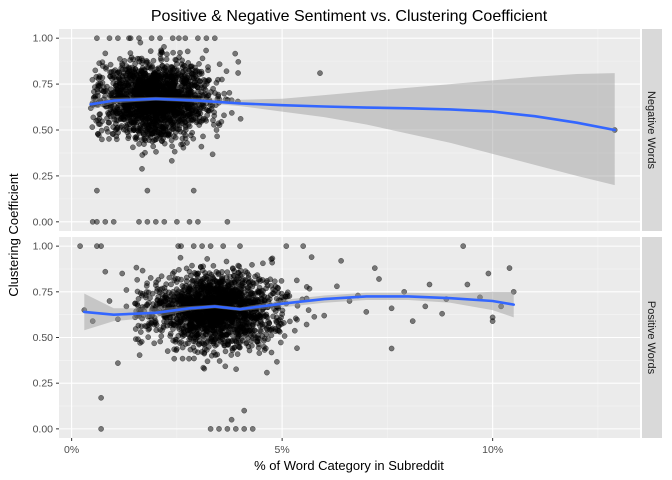  I want to click on y-tick-label: 1.00, so click(43, 39).